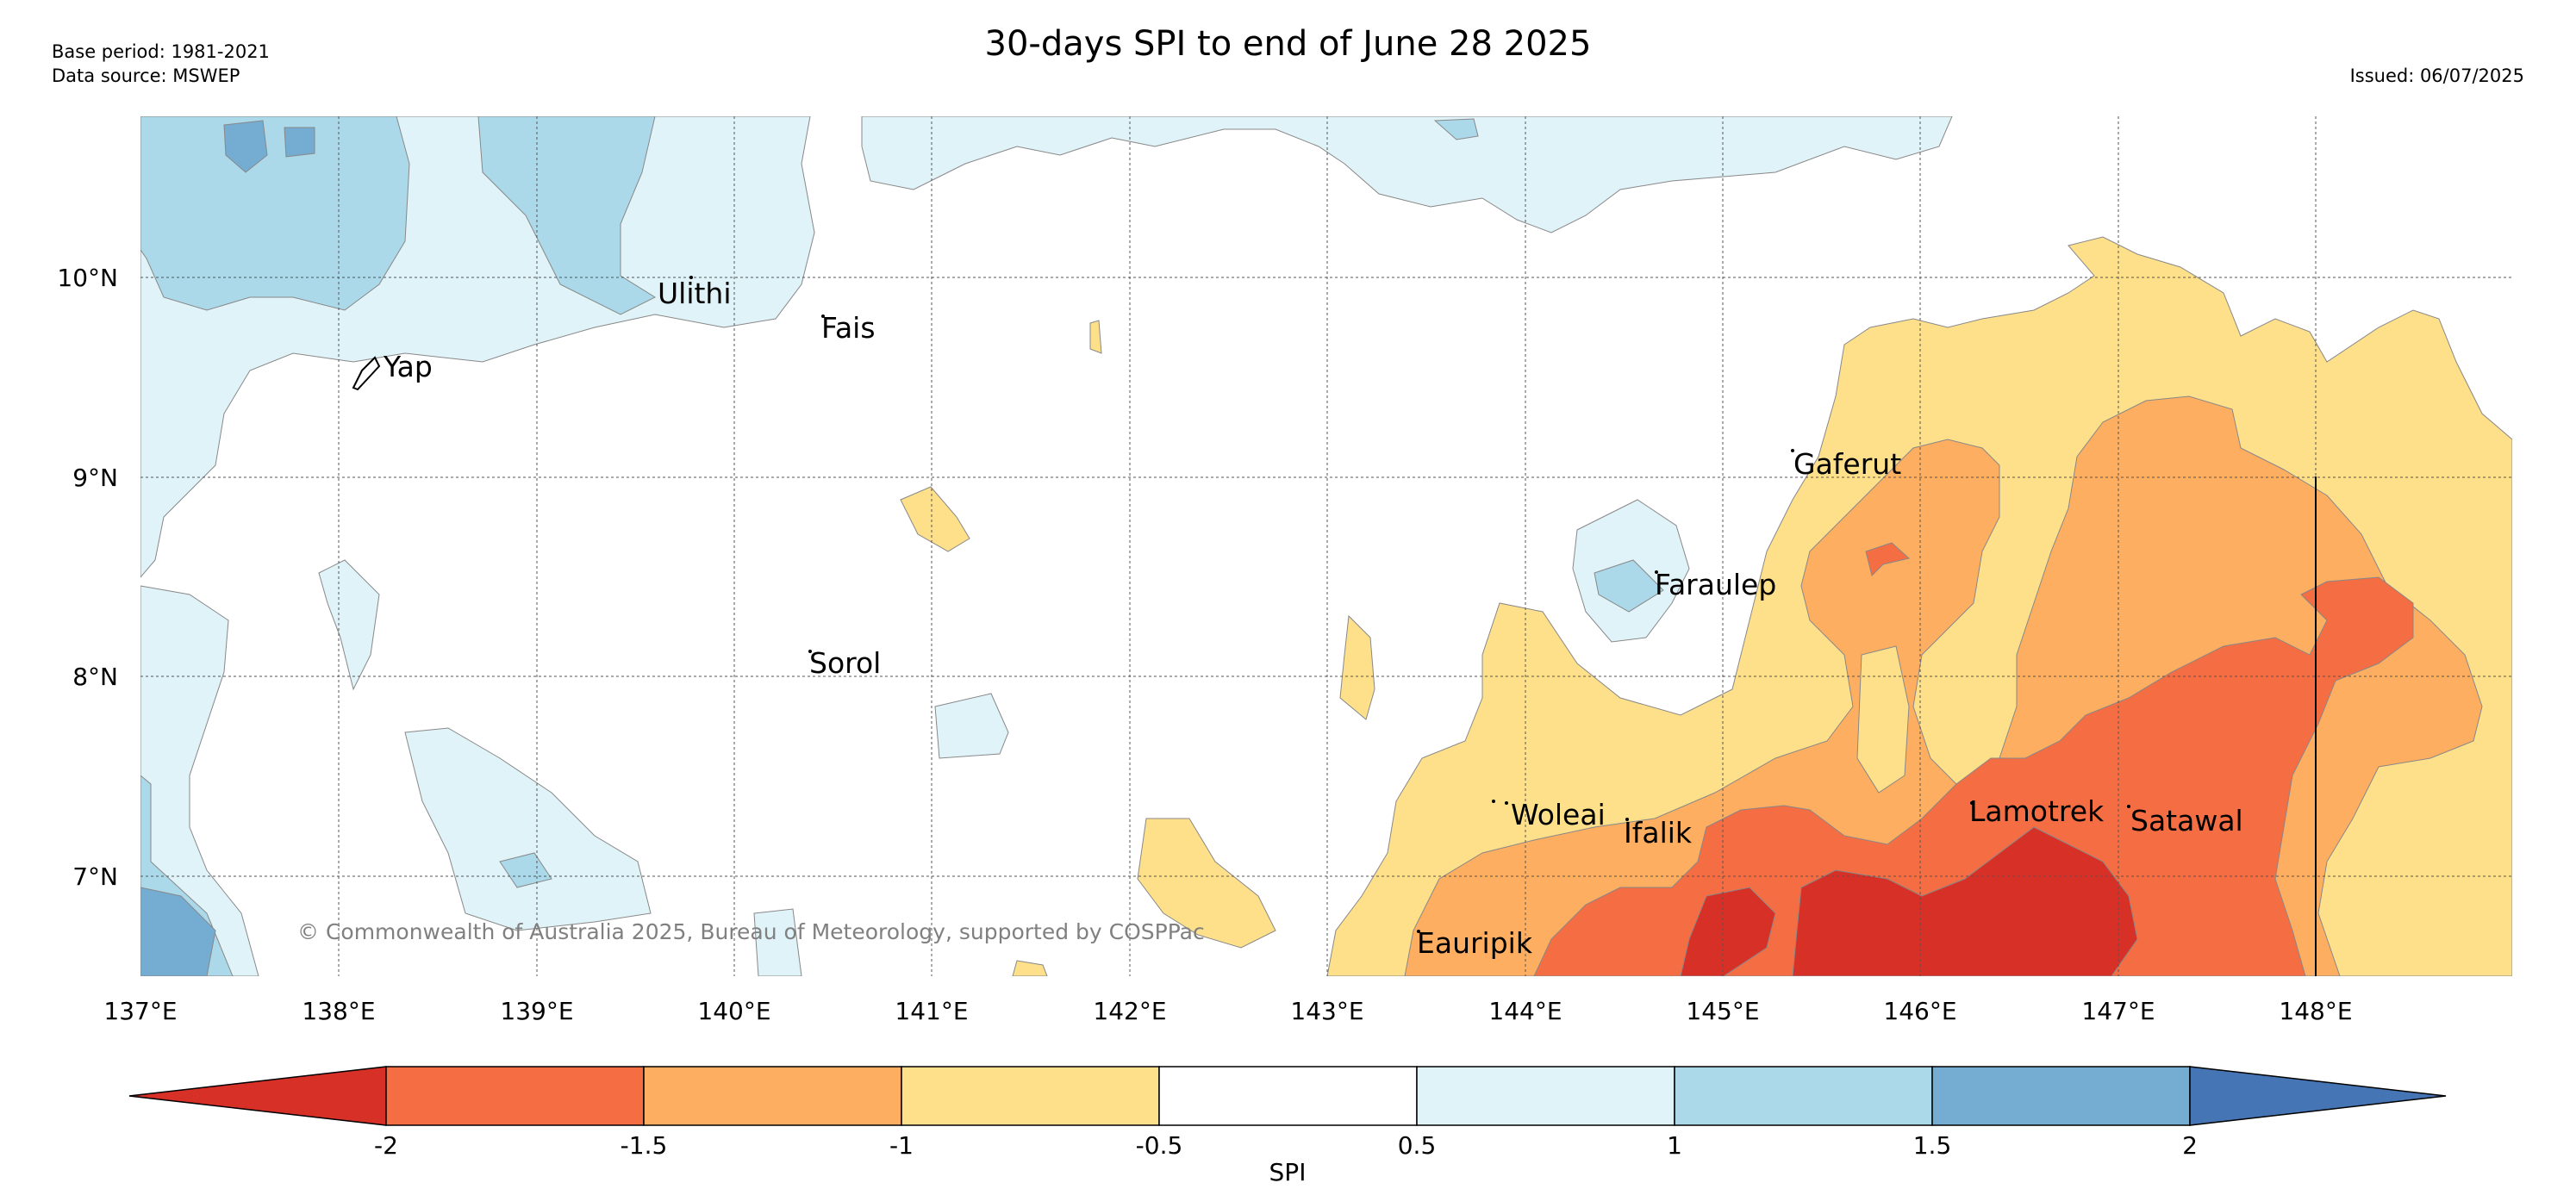 This screenshot has height=1189, width=2576. Describe the element at coordinates (1847, 464) in the screenshot. I see `label-gaferut: Gaferut` at that location.